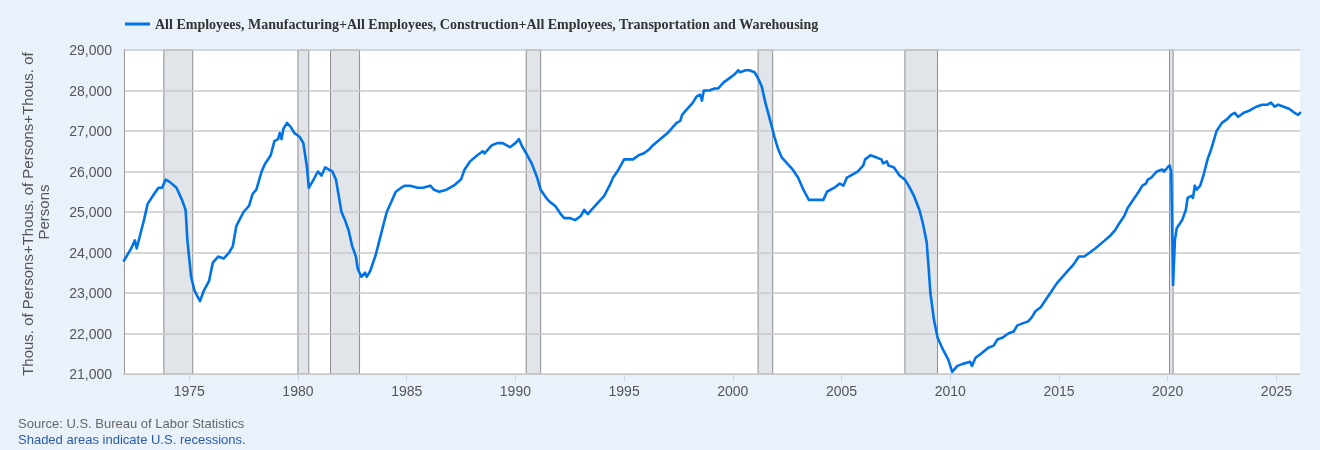 The height and width of the screenshot is (450, 1320). What do you see at coordinates (1276, 391) in the screenshot?
I see `x-tick-label: 2025` at bounding box center [1276, 391].